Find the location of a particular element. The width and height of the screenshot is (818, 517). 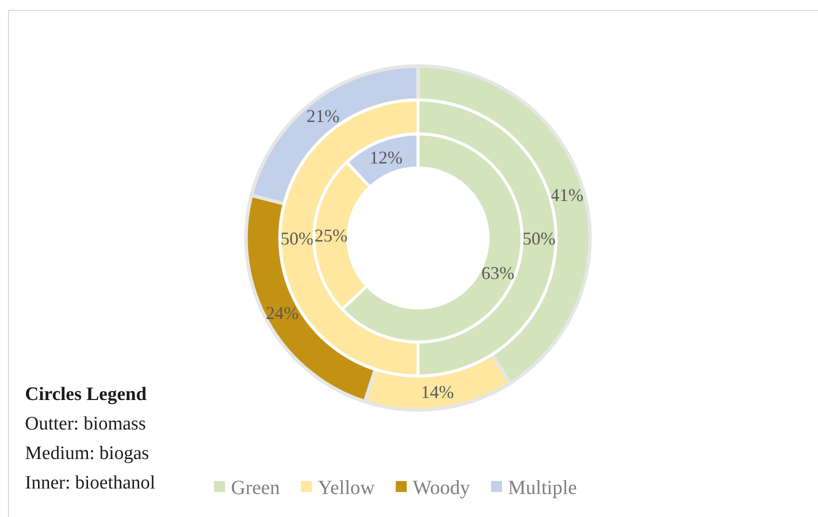

legend-label: Multiple is located at coordinates (543, 488).